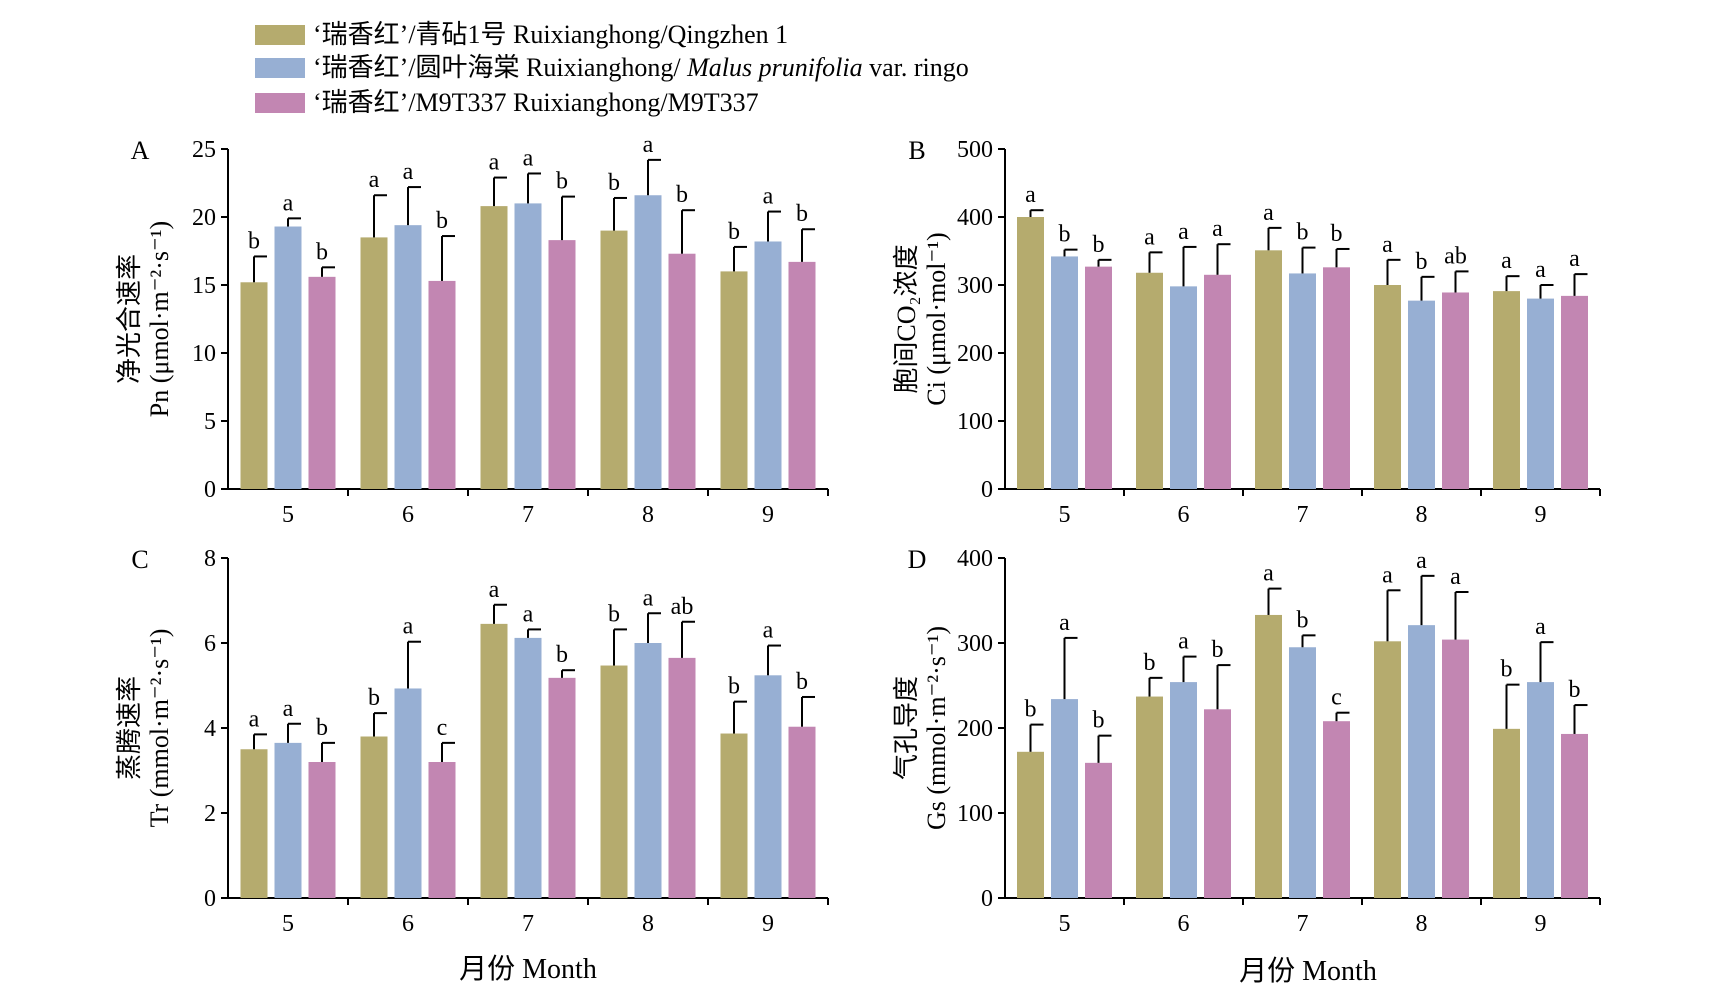 Image resolution: width=1709 pixels, height=1008 pixels. Describe the element at coordinates (536, 102) in the screenshot. I see `legend-label: ‘瑞香红’/M9T337 Ruixianghong/M9T337` at that location.